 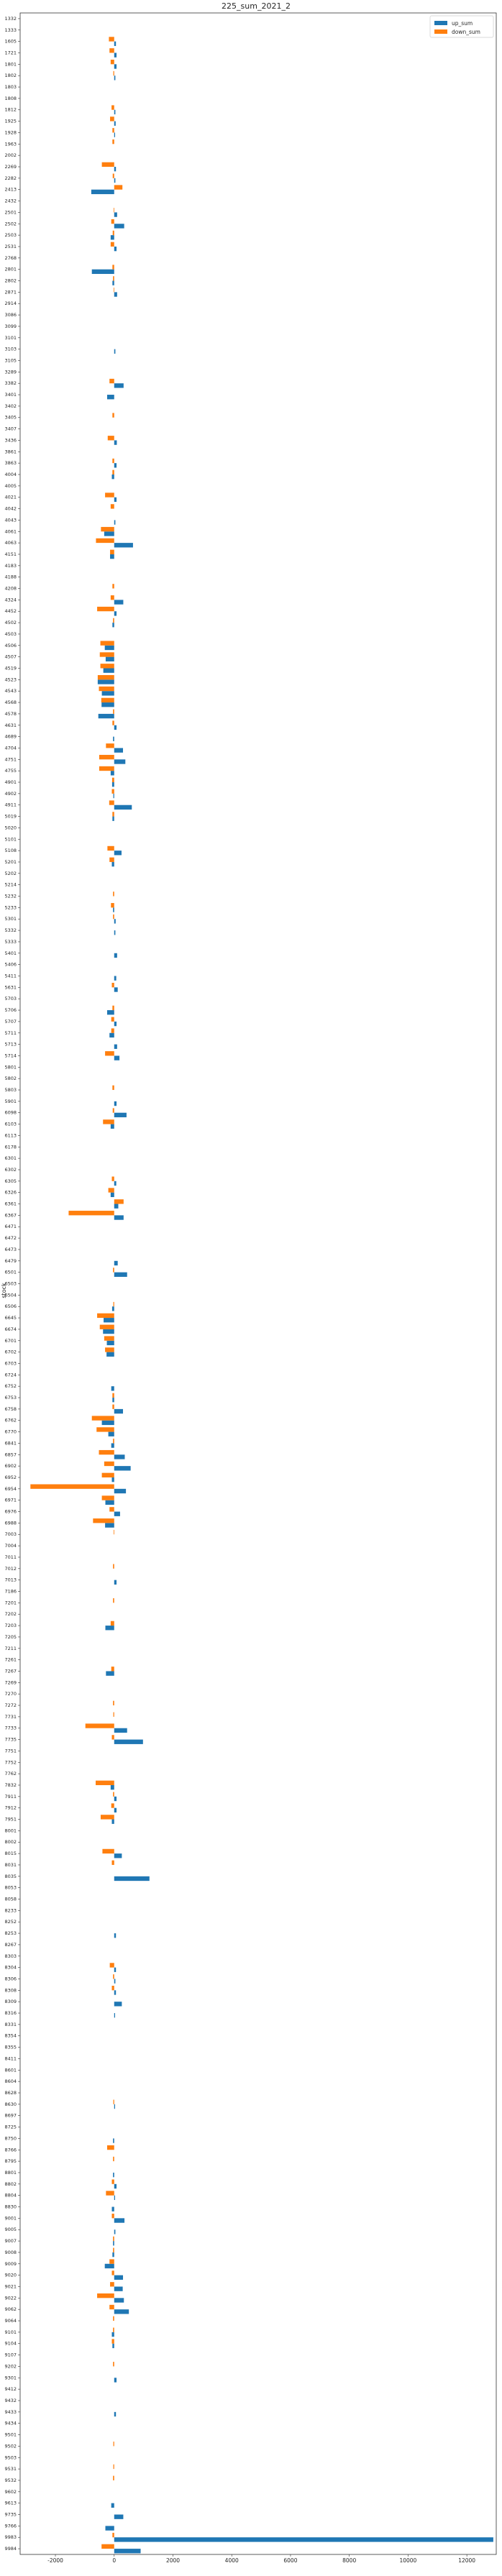 What do you see at coordinates (10, 714) in the screenshot?
I see `y-tick-label: 4578` at bounding box center [10, 714].